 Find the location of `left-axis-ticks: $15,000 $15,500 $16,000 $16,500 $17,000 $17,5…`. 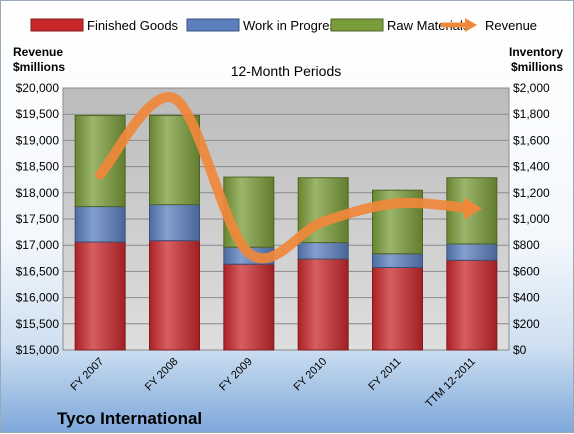

left-axis-ticks: $15,000 $15,500 $16,000 $16,500 $17,000 $17,5… is located at coordinates (38, 219).